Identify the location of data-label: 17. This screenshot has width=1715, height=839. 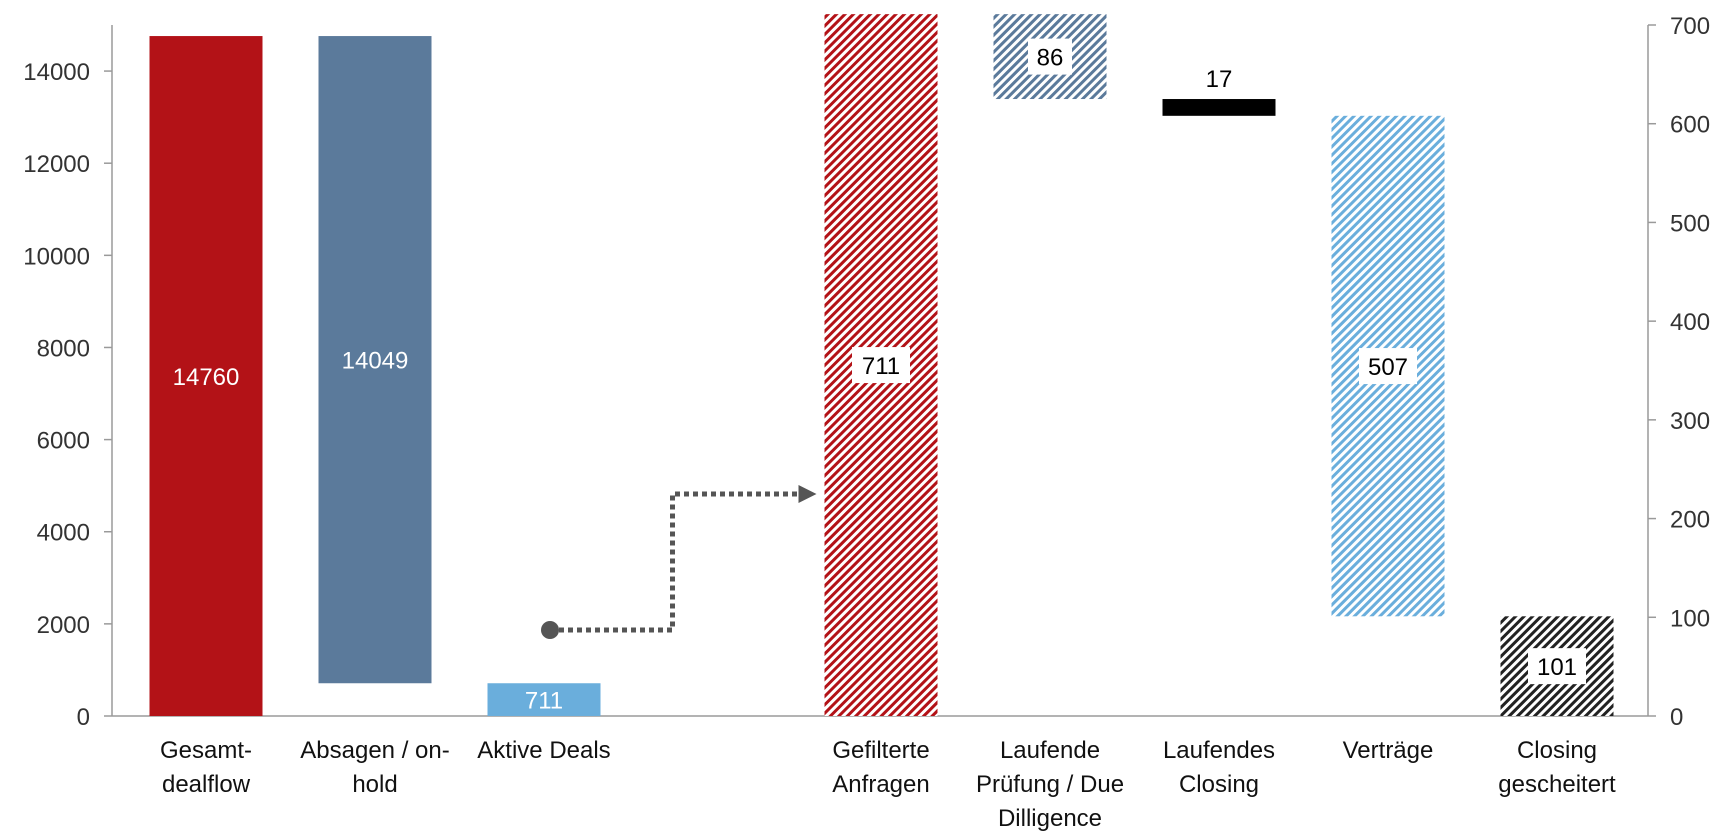
(1219, 79).